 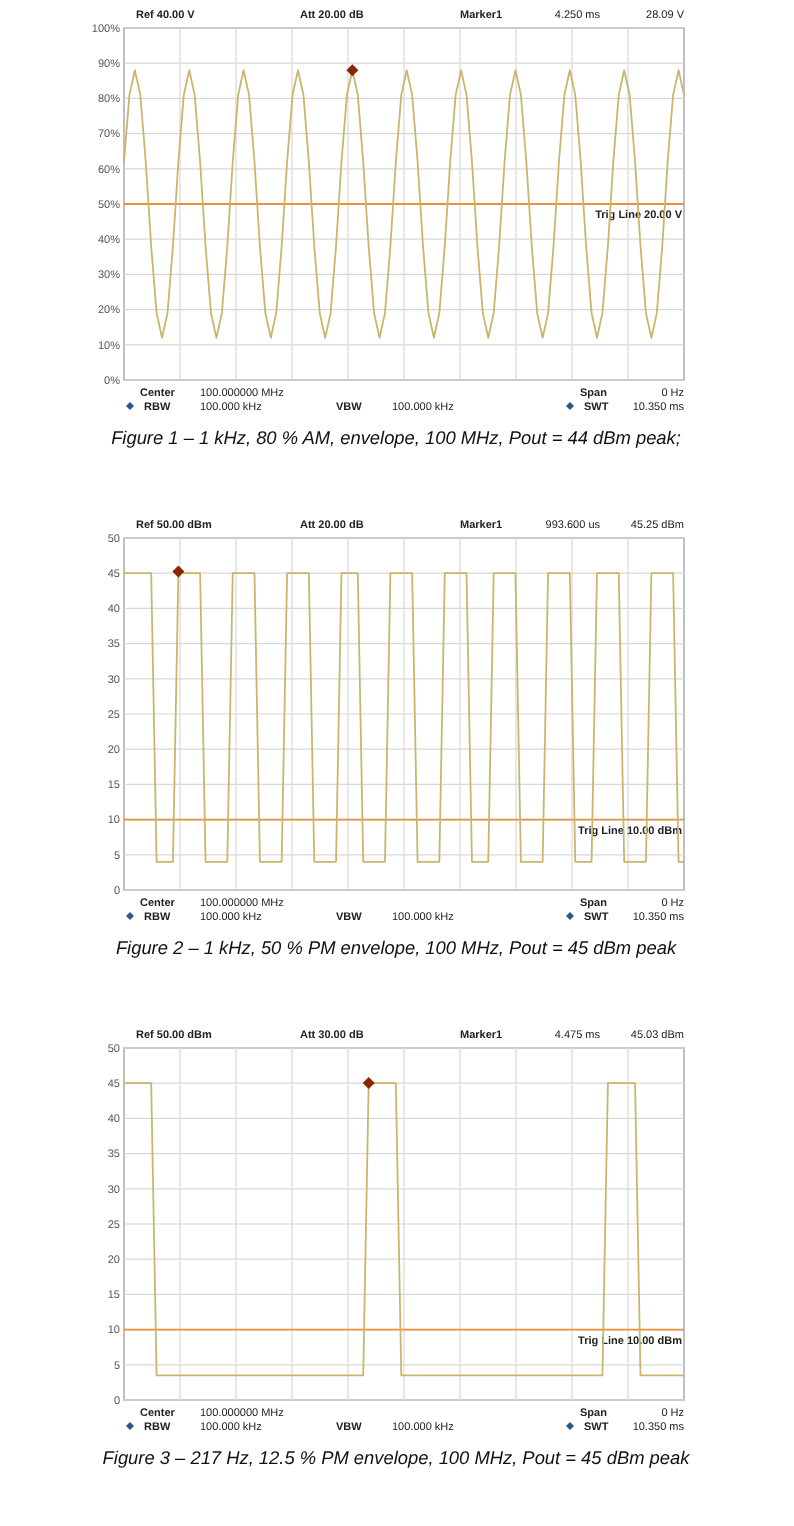 I want to click on text: Figure 3 – 217 Hz, 12.5 % PM envelope, 100 MHz, Pout = 45 dBm peak, so click(x=396, y=1458).